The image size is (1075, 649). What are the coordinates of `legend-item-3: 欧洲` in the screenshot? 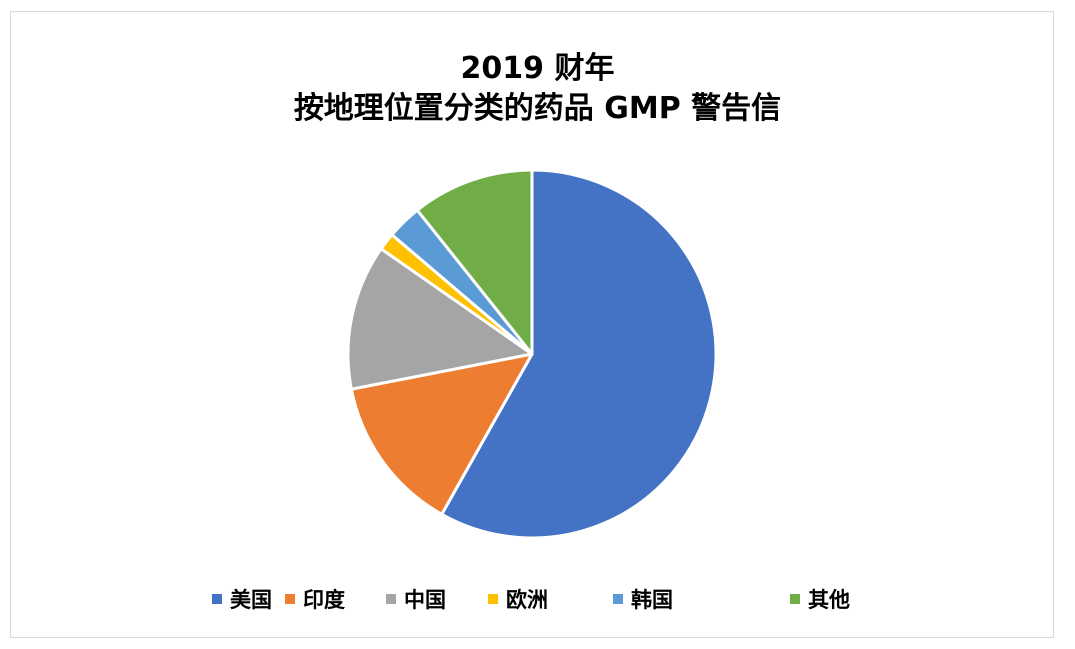 It's located at (518, 599).